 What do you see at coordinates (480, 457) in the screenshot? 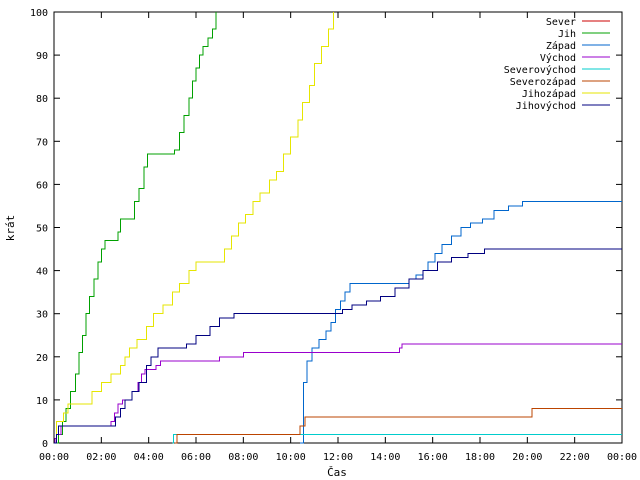
I see `x-tick-label: 18:00` at bounding box center [480, 457].